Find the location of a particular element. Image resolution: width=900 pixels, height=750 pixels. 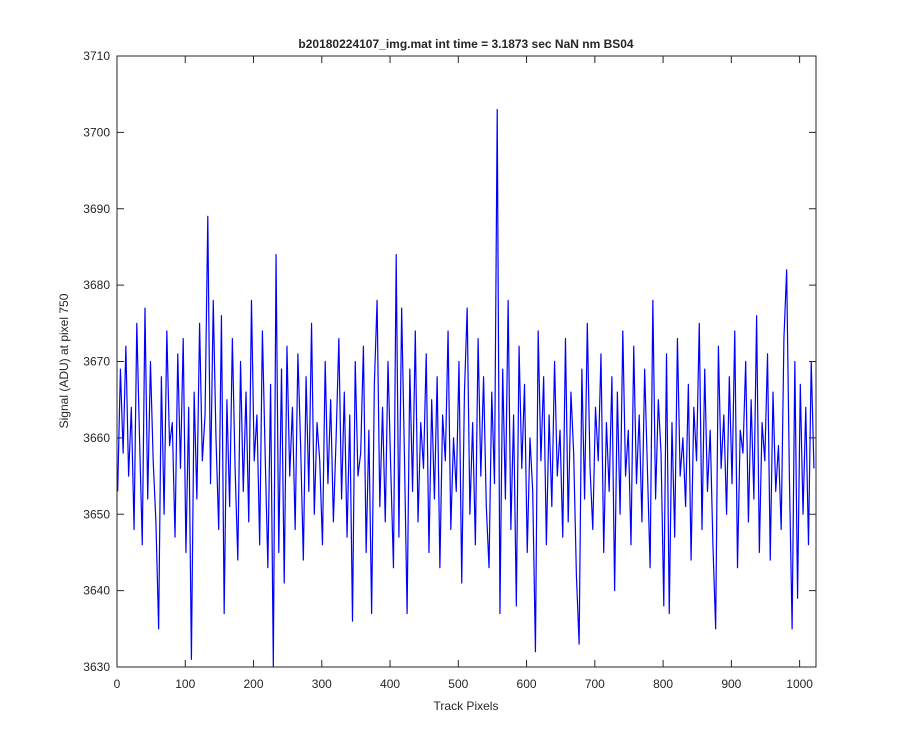

y-tick-label: 3700 is located at coordinates (96, 132).